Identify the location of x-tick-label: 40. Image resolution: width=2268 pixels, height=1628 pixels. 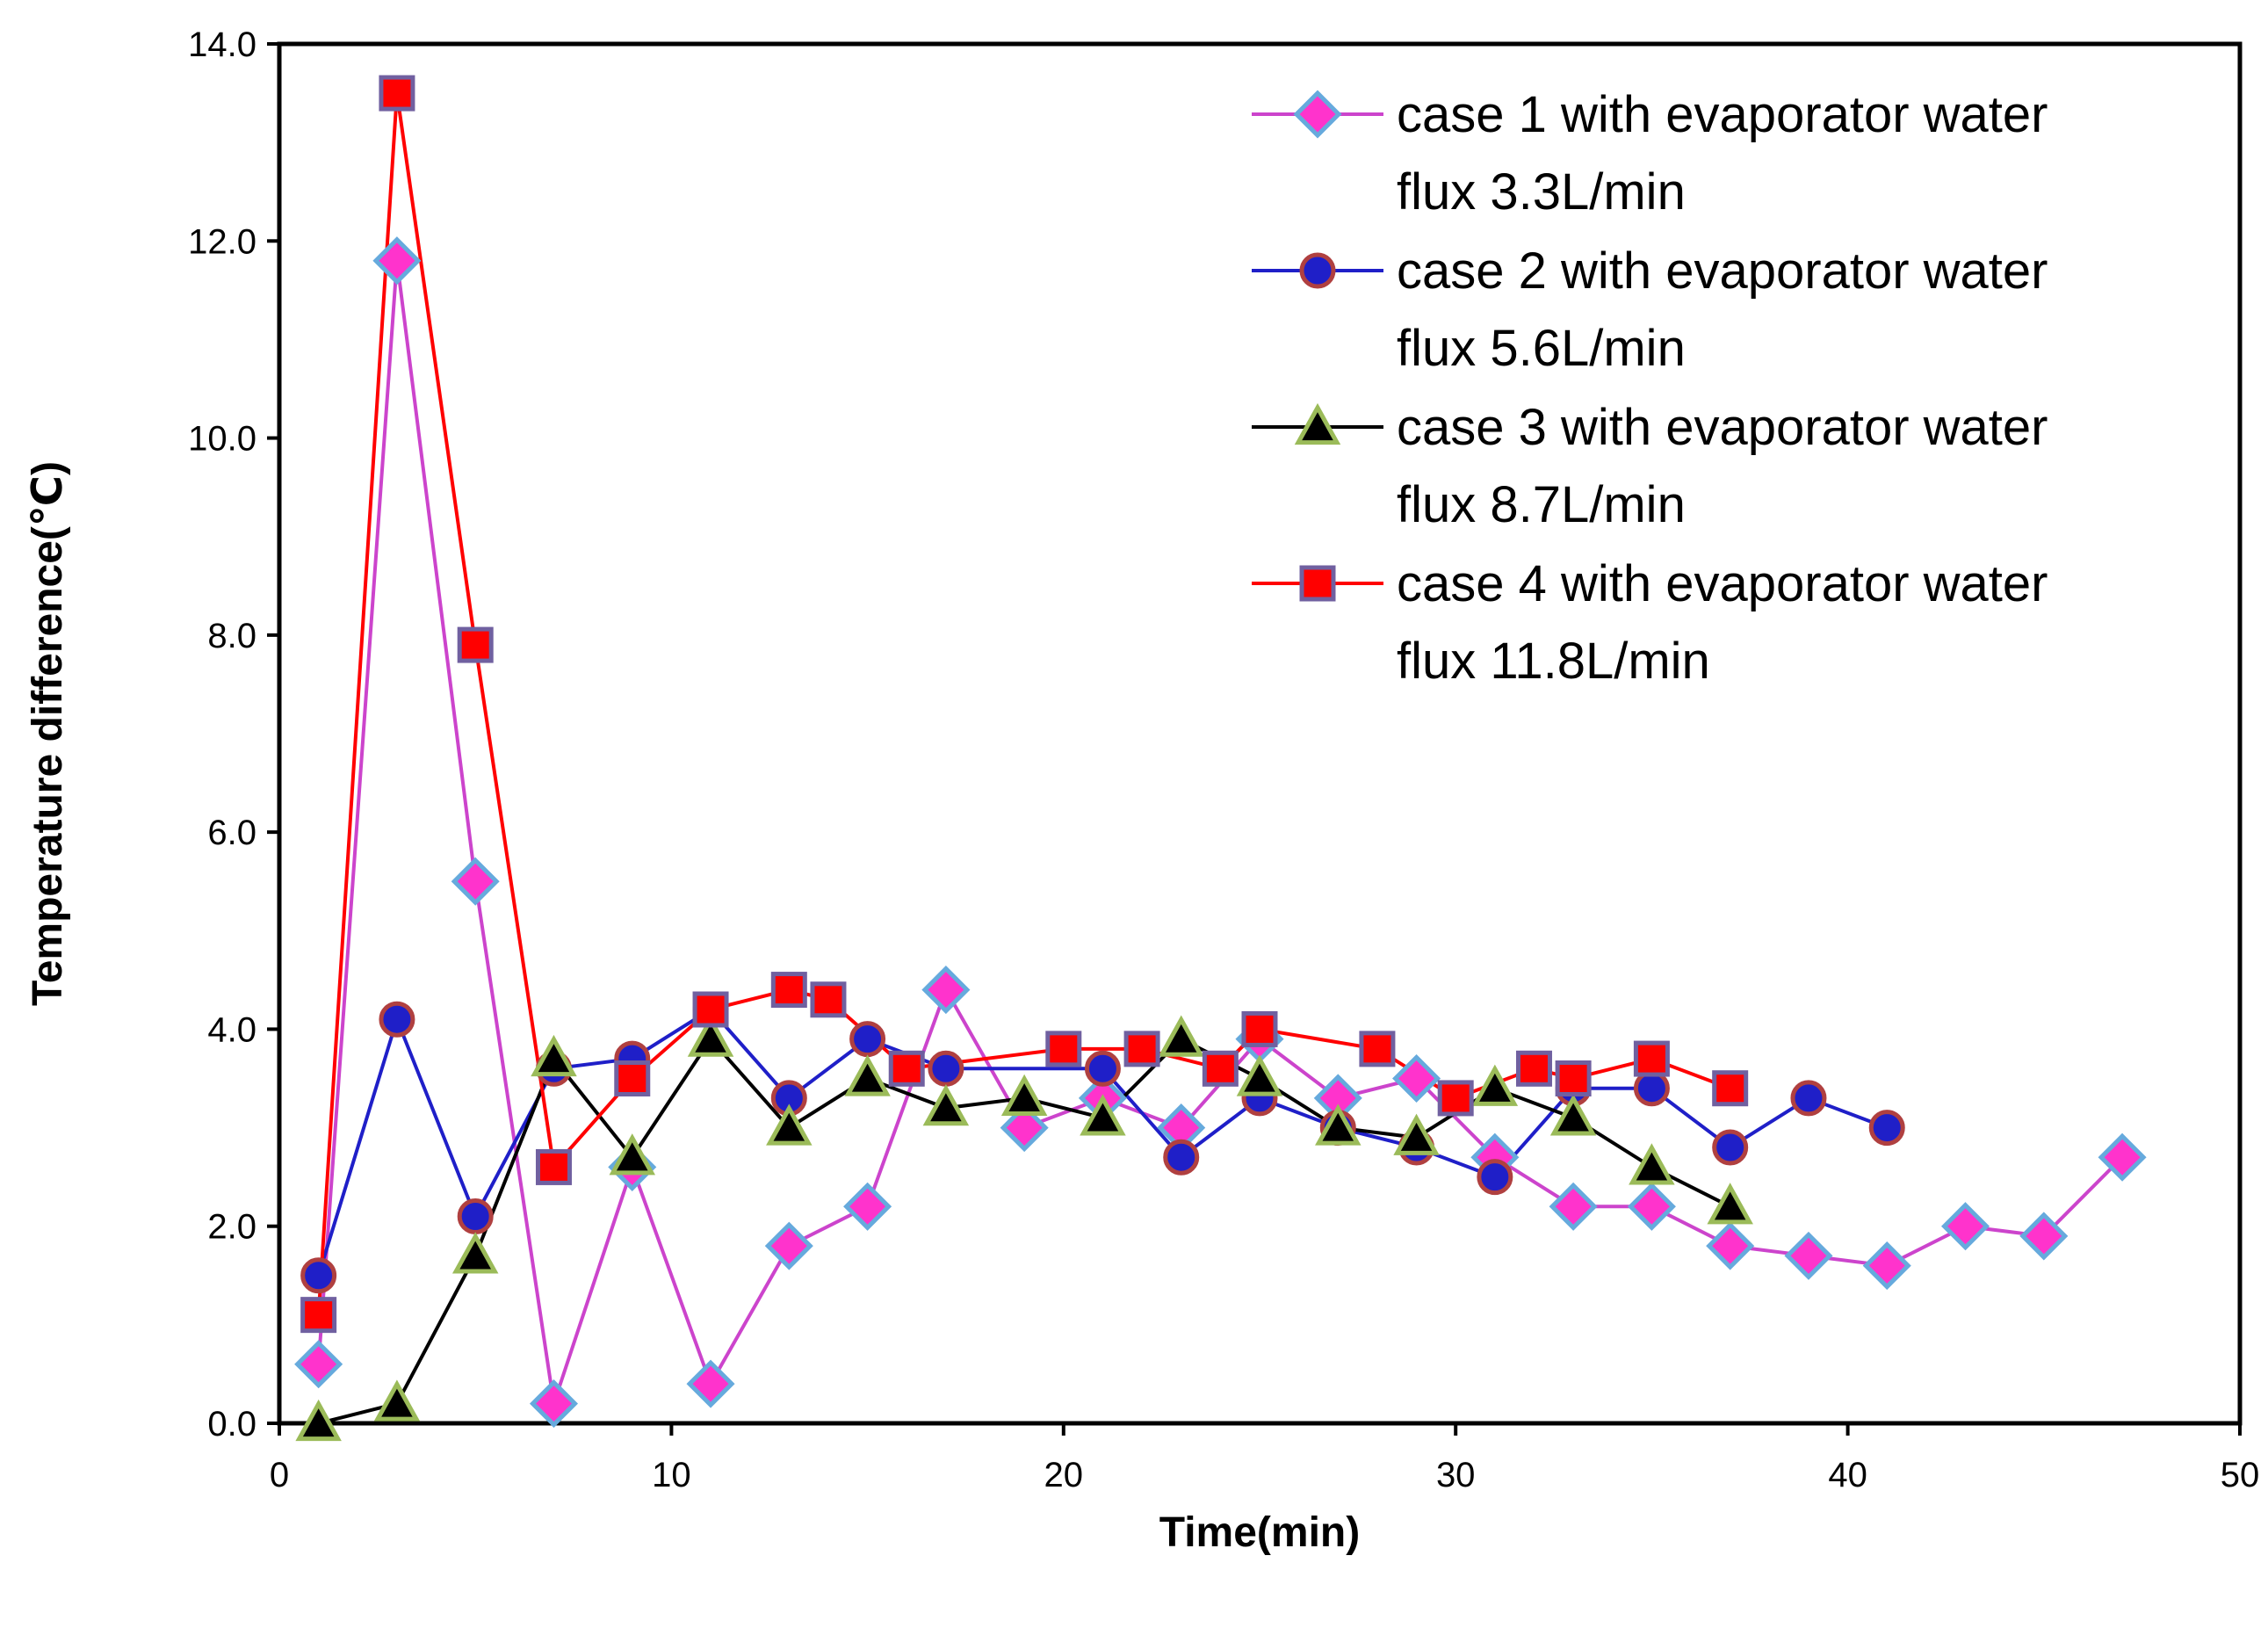
(1848, 1475).